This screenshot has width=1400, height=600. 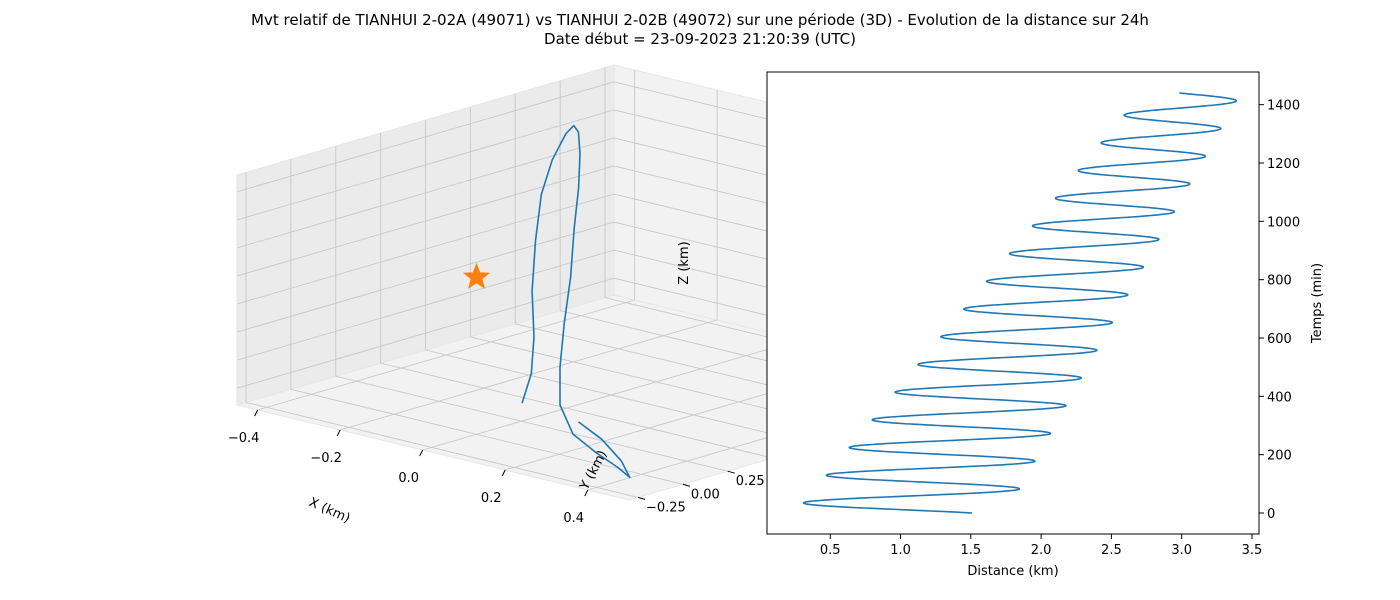 I want to click on y-tick-label: 200, so click(x=1279, y=456).